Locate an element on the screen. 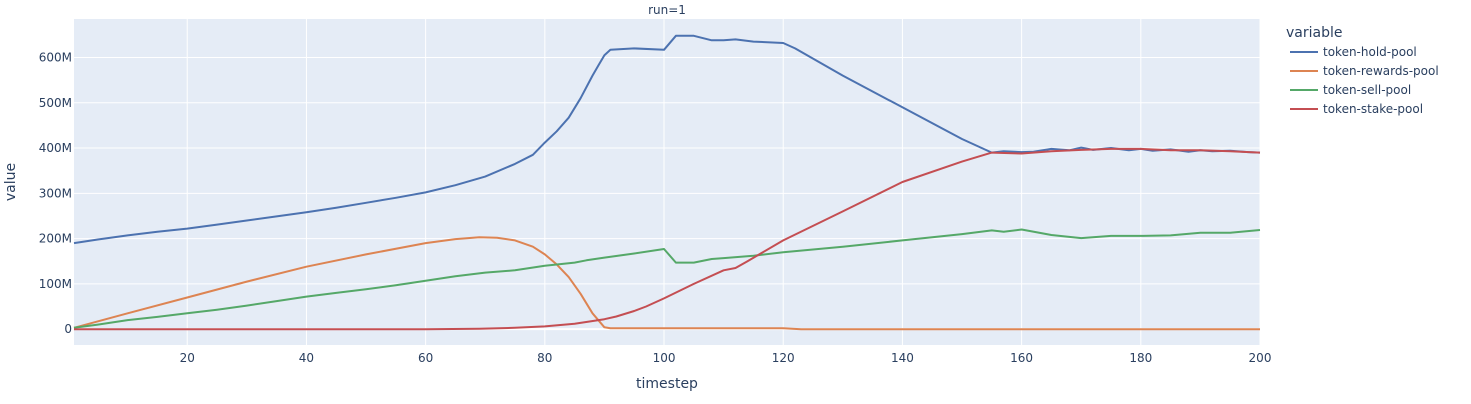 The image size is (1471, 404). x-tick-label: 200 is located at coordinates (1260, 358).